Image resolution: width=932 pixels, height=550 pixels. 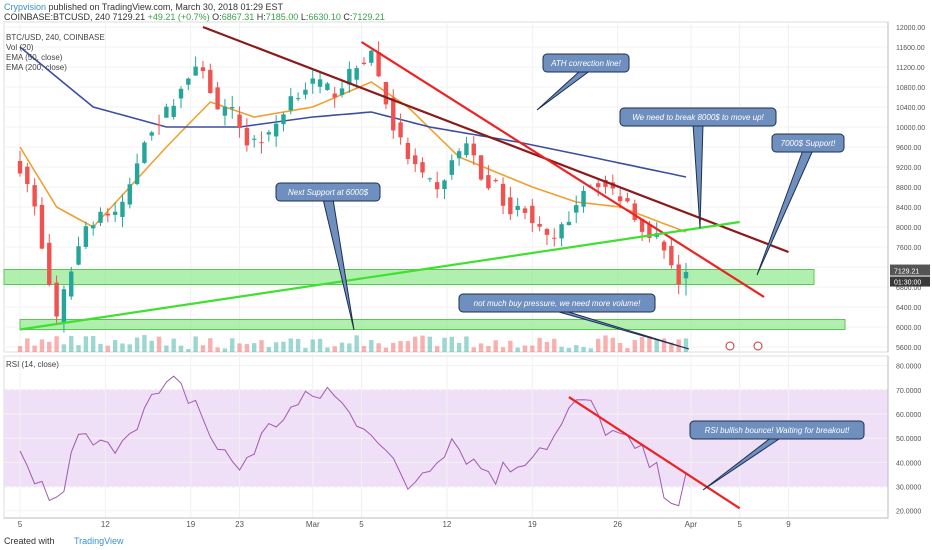 What do you see at coordinates (908, 188) in the screenshot?
I see `y-tick-label: 8800.00` at bounding box center [908, 188].